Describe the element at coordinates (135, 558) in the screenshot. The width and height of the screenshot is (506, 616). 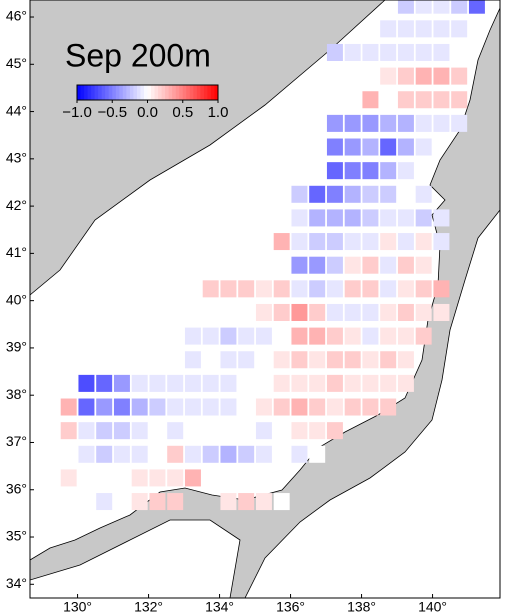
I see `strait` at that location.